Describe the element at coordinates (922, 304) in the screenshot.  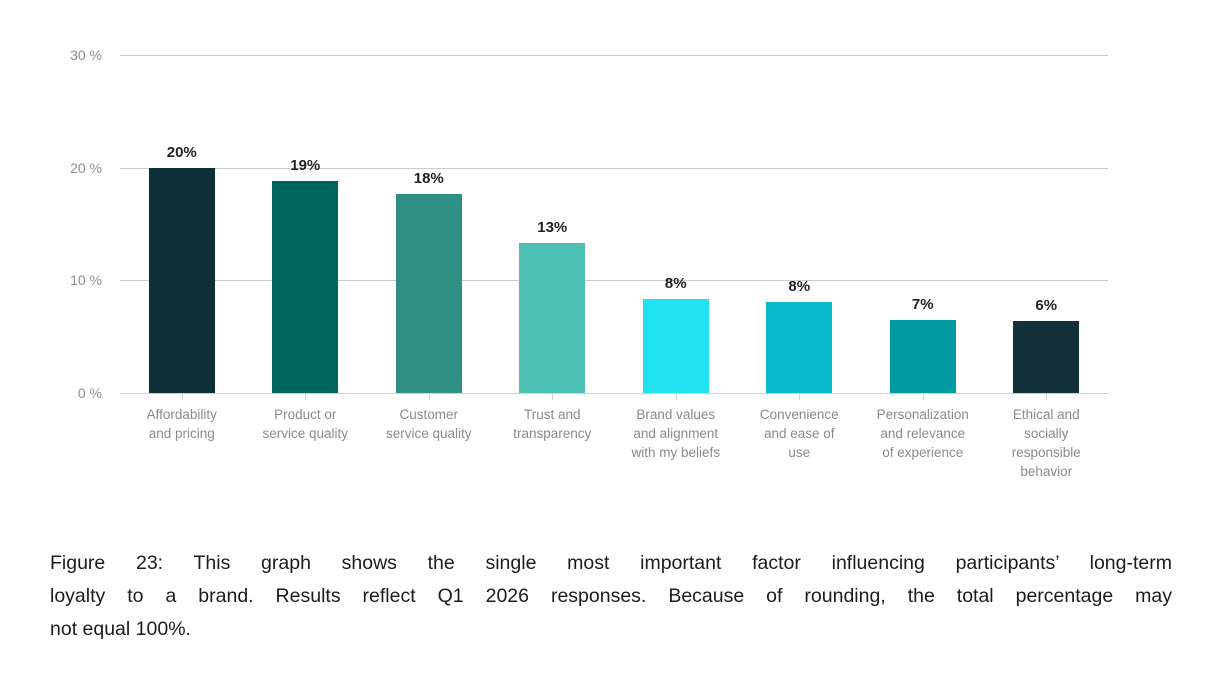
I see `bar-value-label: 7%` at that location.